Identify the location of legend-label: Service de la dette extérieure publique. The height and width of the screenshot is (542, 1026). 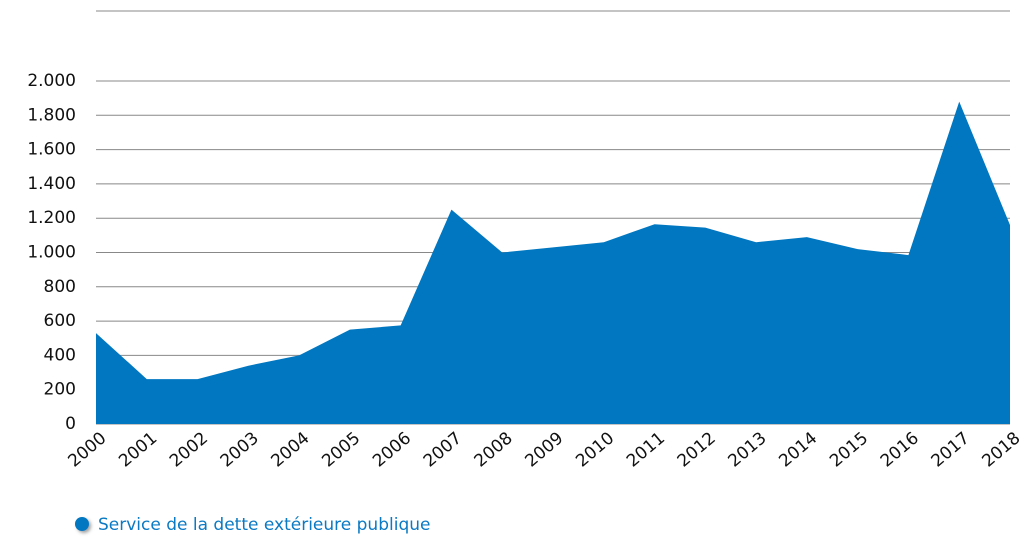
(264, 525).